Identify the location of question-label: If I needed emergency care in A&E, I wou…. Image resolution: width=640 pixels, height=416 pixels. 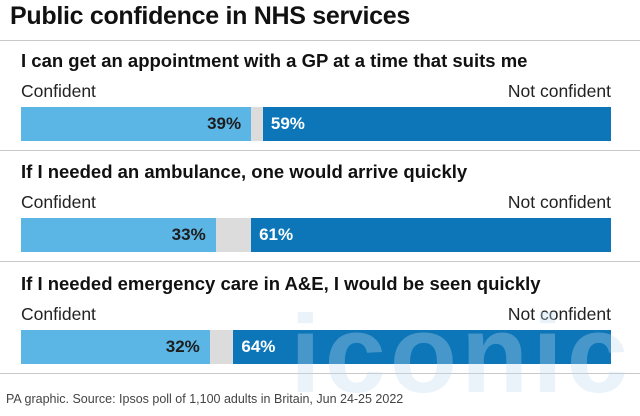
(281, 283).